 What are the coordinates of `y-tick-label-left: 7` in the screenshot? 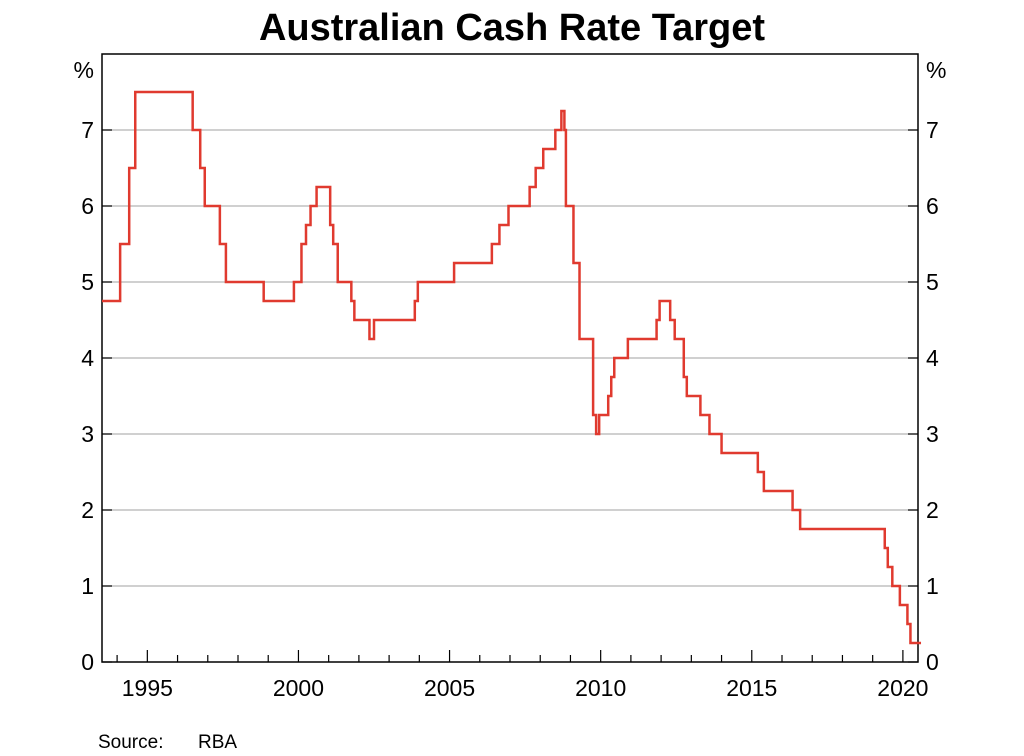 It's located at (87, 130).